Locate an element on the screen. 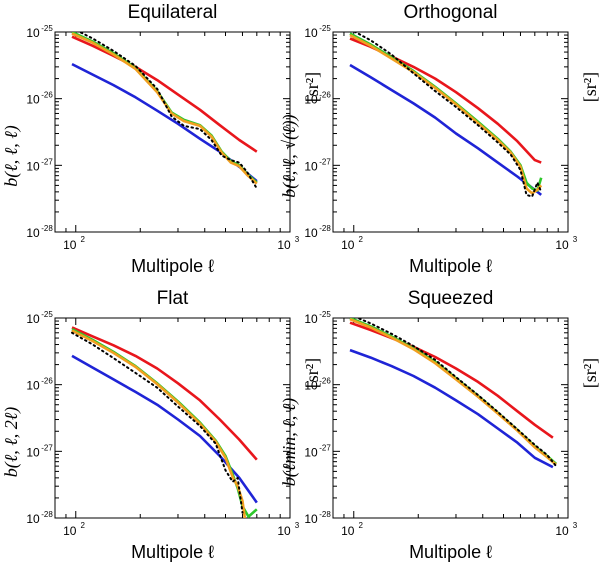 The height and width of the screenshot is (566, 600). y-axis-label: b(ℓ, ℓ, 2ℓ) is located at coordinates (11, 442).